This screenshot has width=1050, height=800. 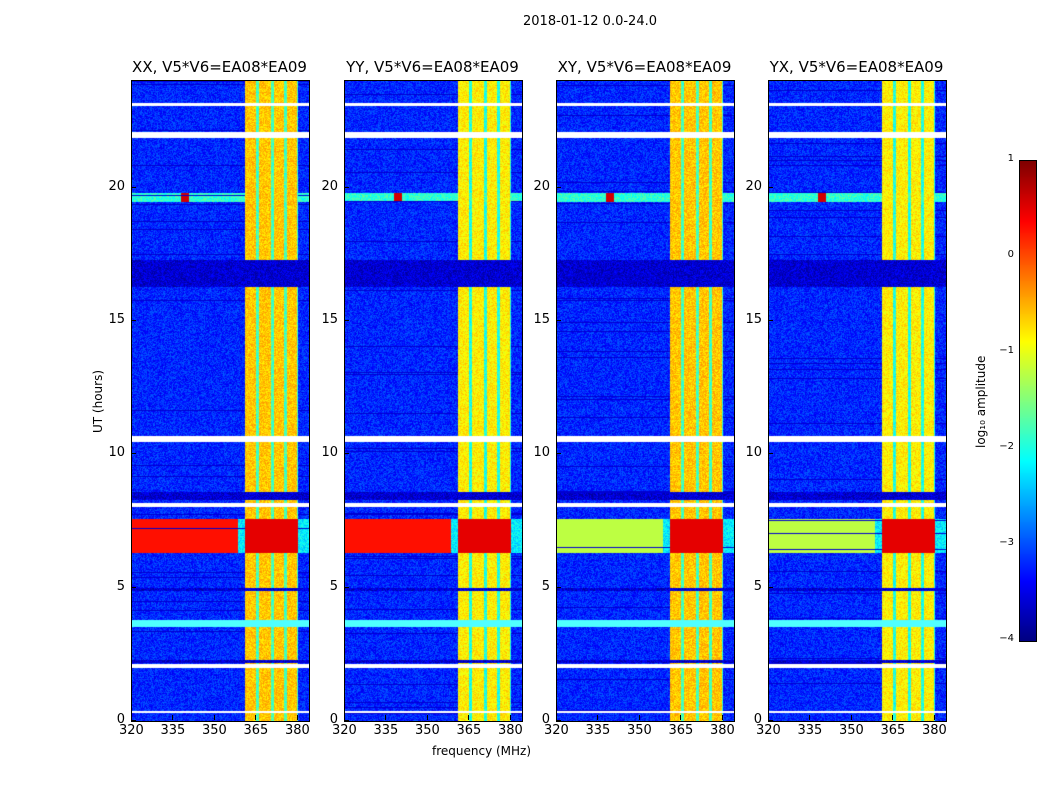 I want to click on y-axis-label: UT (hours), so click(x=98, y=401).